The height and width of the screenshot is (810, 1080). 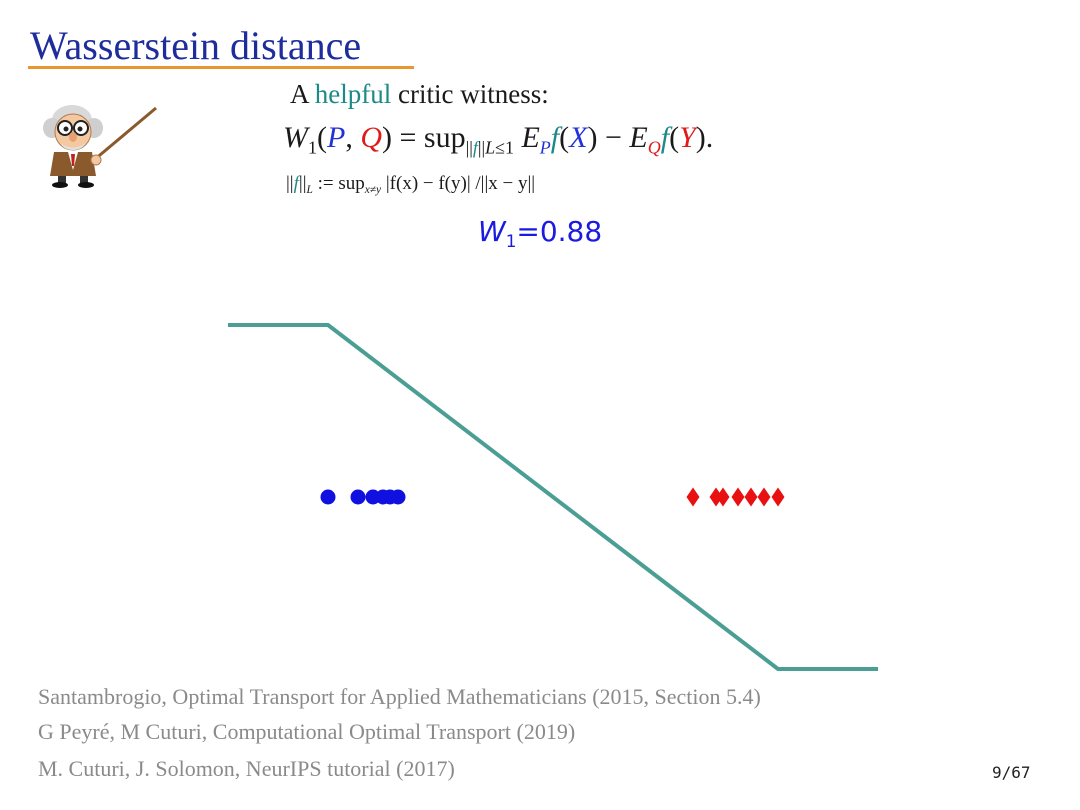 What do you see at coordinates (1011, 772) in the screenshot?
I see `page-number: 9/67` at bounding box center [1011, 772].